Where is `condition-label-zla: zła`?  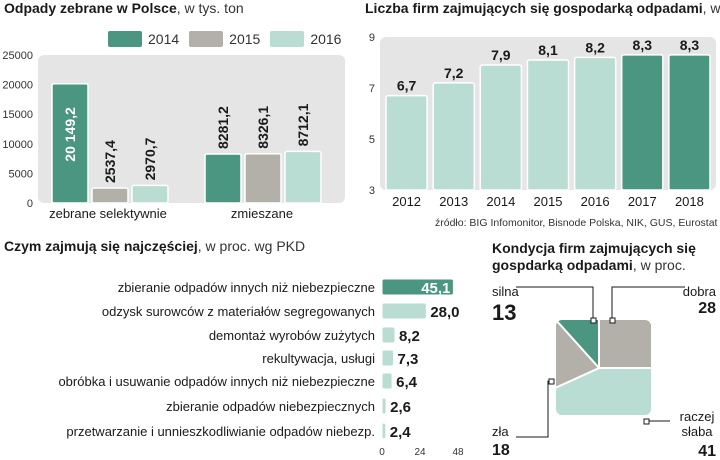 condition-label-zla: zła is located at coordinates (500, 431).